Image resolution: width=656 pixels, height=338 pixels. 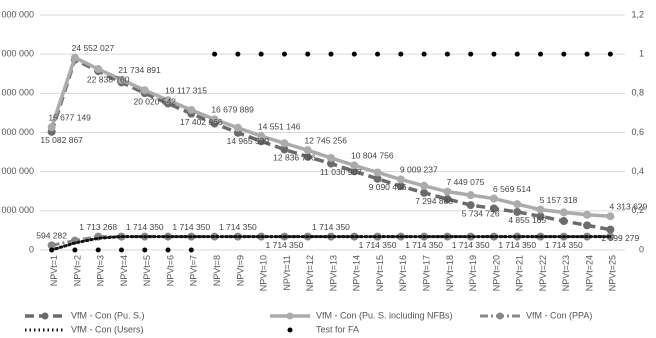 What do you see at coordinates (372, 156) in the screenshot?
I see `data-label: 10 804 756` at bounding box center [372, 156].